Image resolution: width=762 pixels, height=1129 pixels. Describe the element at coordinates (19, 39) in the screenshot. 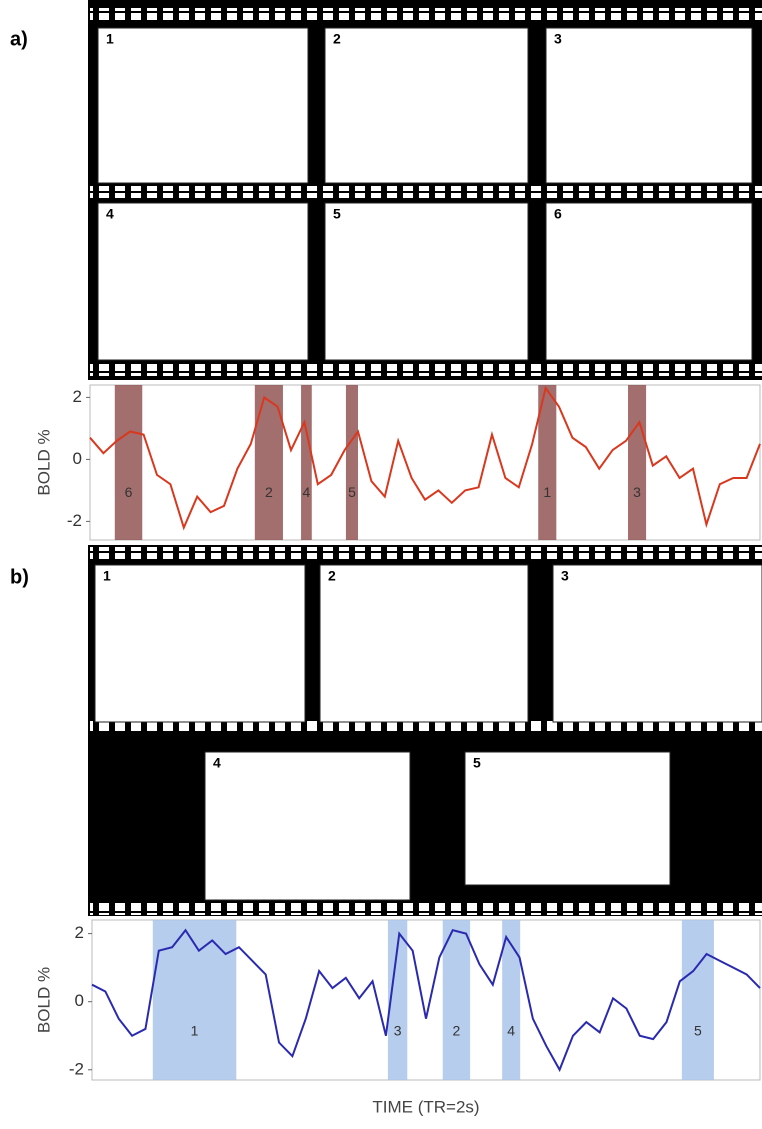

I see `panel-label: a)` at that location.